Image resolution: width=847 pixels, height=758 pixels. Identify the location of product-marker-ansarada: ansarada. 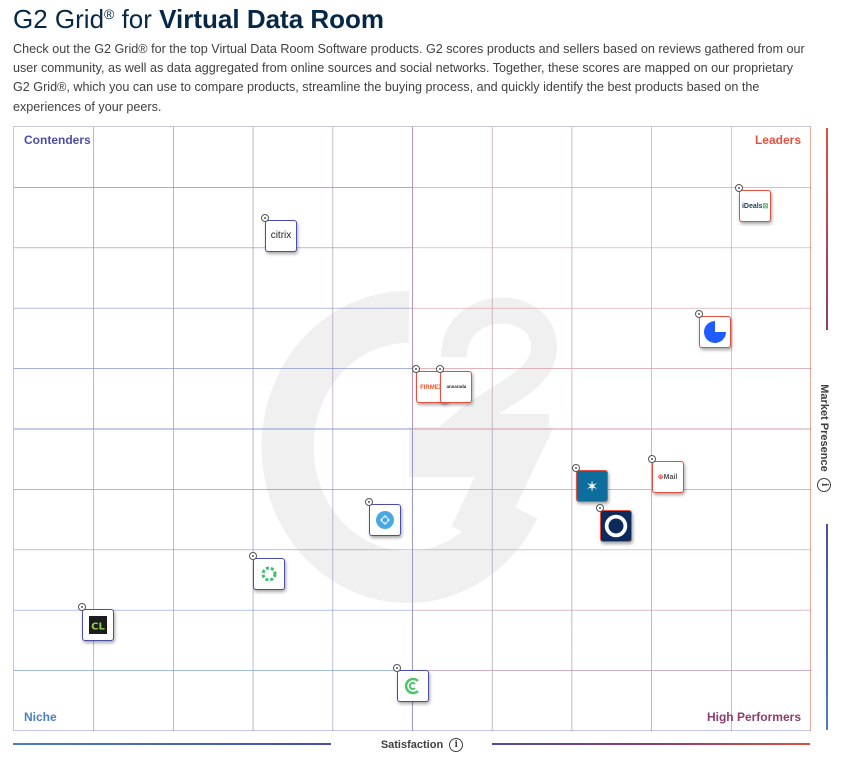
(454, 383).